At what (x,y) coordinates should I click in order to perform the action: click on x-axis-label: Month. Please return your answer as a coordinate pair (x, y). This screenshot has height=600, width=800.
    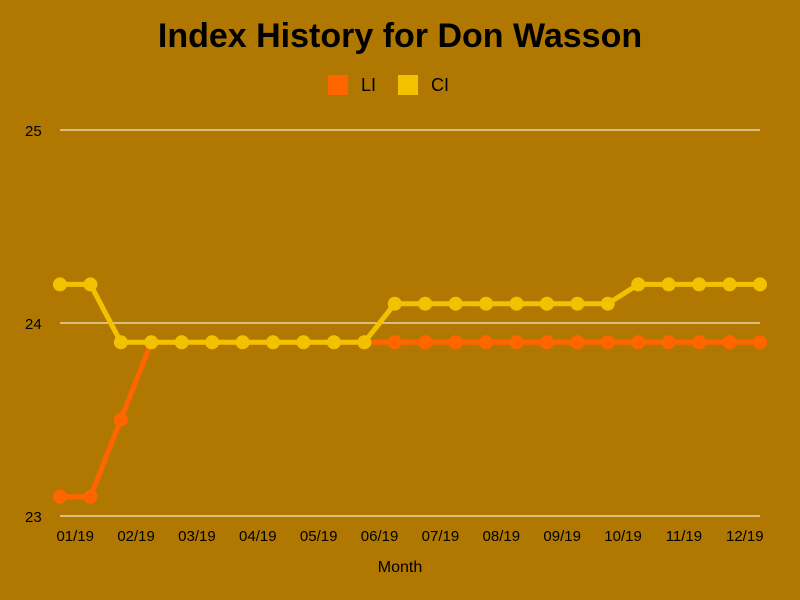
    Looking at the image, I should click on (400, 567).